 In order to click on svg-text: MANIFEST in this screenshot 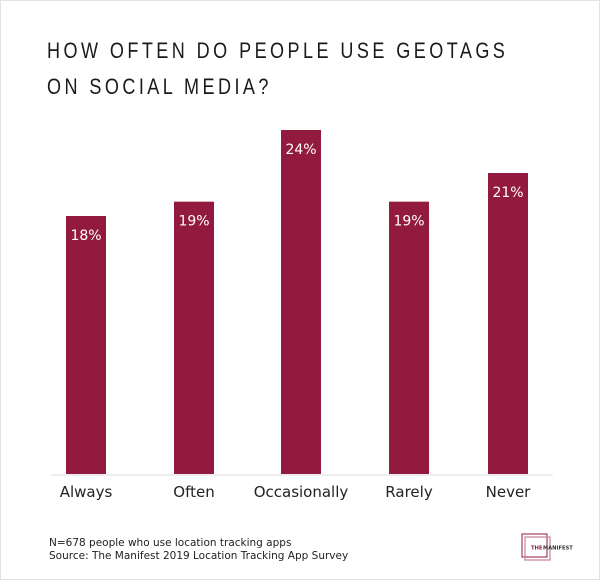, I will do `click(558, 549)`.